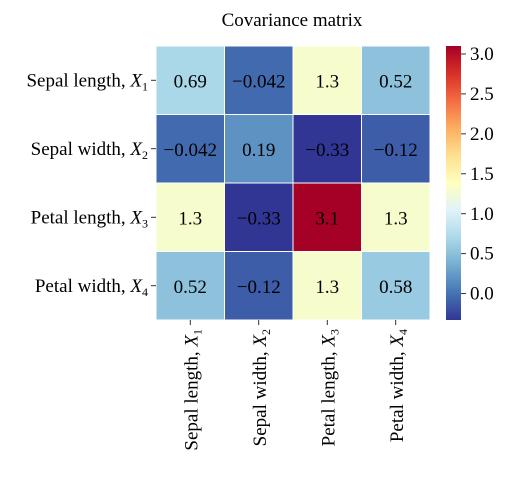 The height and width of the screenshot is (478, 516). I want to click on colorbar-tick-label: 0.0, so click(482, 294).